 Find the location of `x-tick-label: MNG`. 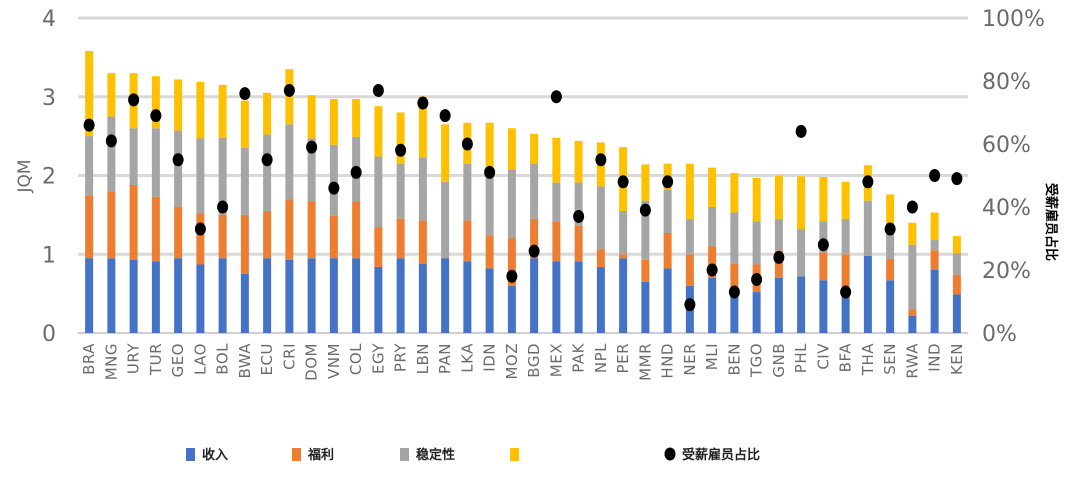

x-tick-label: MNG is located at coordinates (111, 361).